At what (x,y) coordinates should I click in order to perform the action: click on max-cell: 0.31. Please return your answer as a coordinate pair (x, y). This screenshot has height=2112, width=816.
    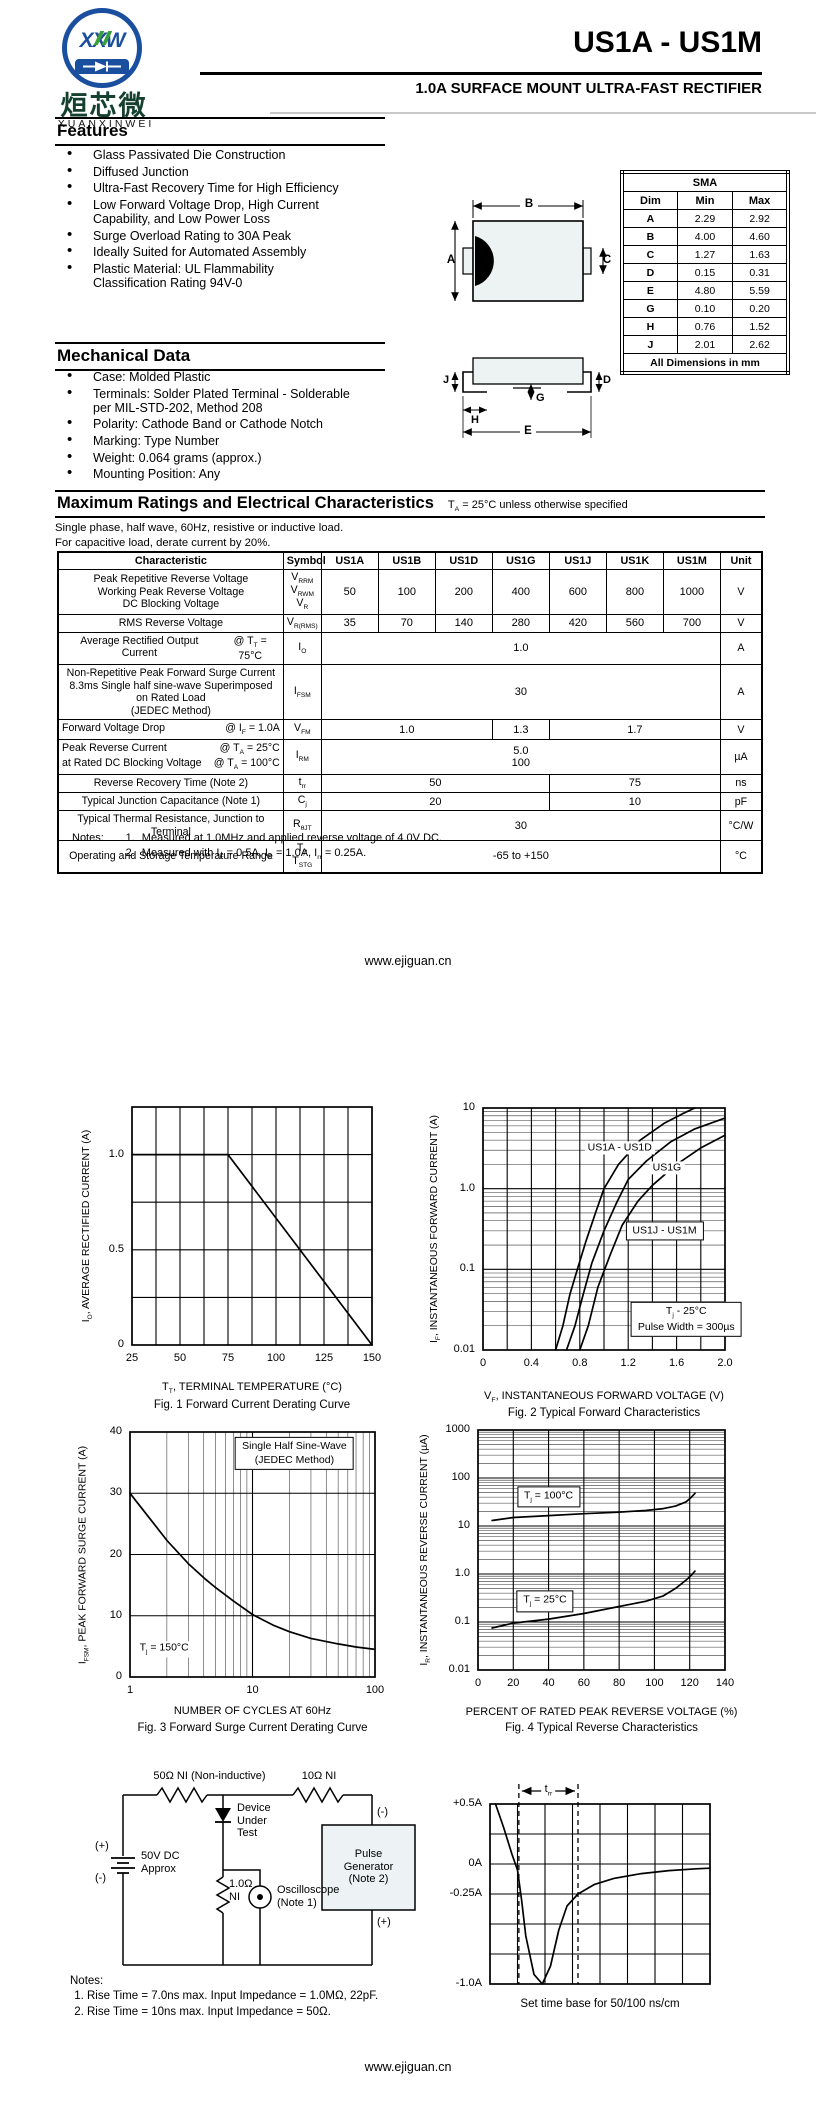
    Looking at the image, I should click on (760, 272).